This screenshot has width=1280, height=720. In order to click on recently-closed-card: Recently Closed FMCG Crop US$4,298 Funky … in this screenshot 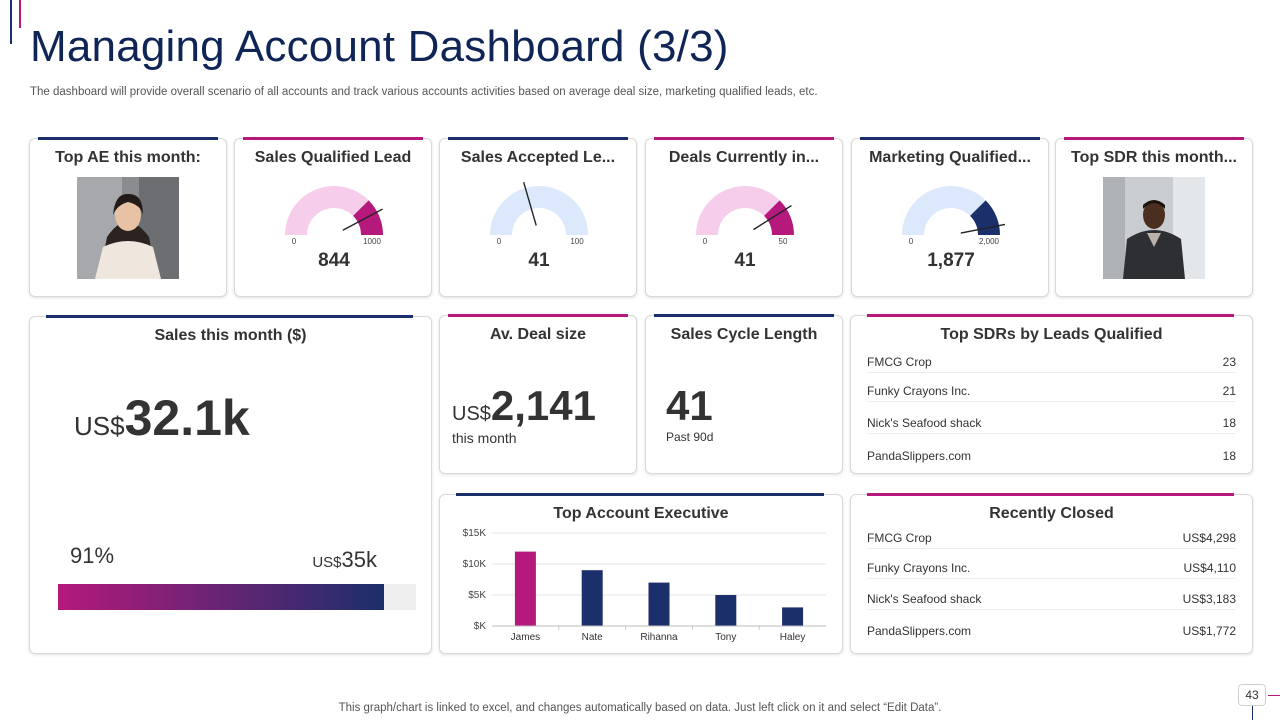, I will do `click(1051, 573)`.